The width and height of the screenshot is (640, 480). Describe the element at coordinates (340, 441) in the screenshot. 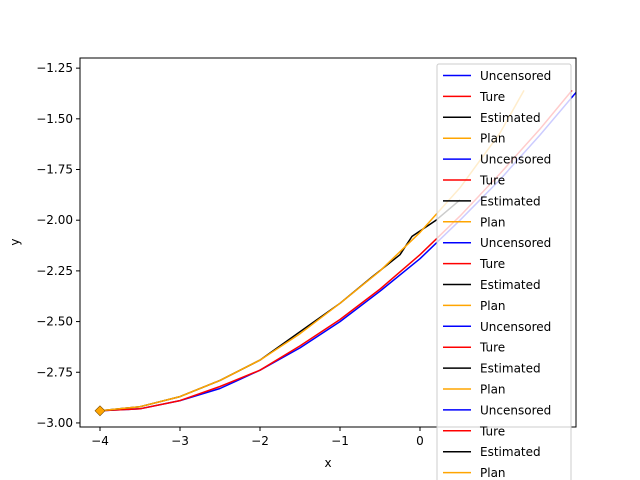

I see `x-tick-label: −1` at that location.